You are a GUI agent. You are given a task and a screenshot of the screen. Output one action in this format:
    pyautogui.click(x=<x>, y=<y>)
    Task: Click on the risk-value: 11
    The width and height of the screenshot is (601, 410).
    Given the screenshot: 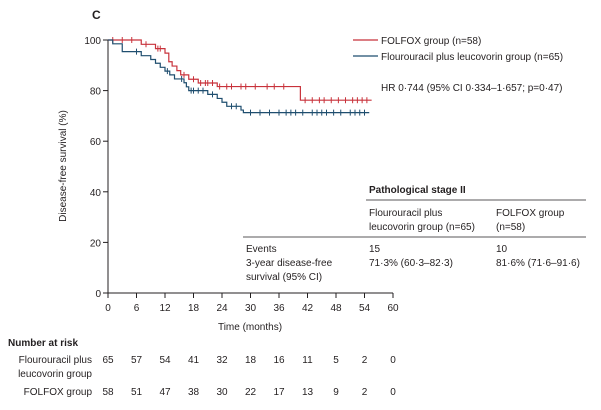 What is the action you would take?
    pyautogui.click(x=307, y=360)
    